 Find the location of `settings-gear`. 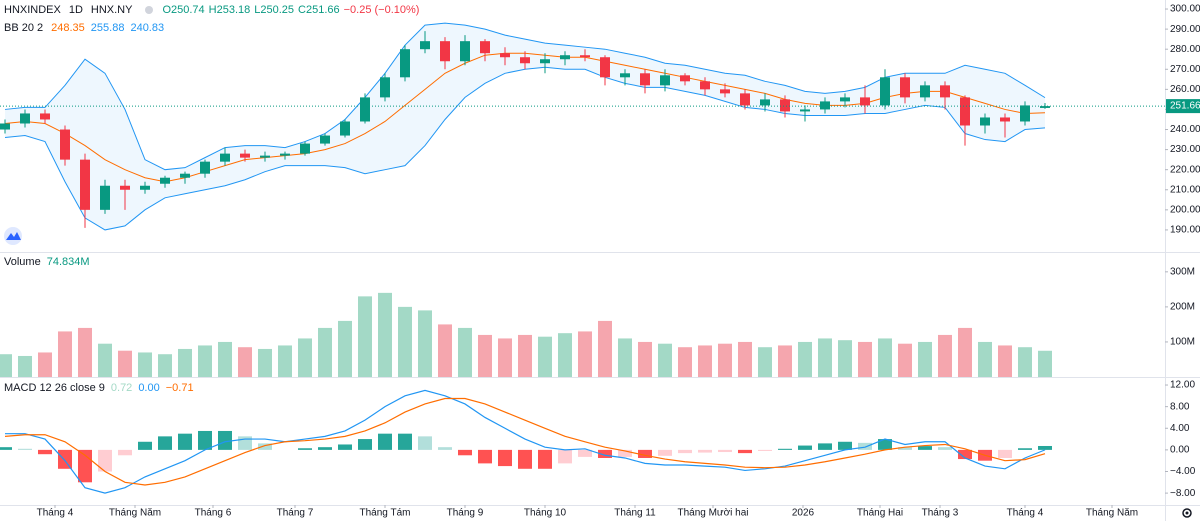

settings-gear is located at coordinates (1187, 513).